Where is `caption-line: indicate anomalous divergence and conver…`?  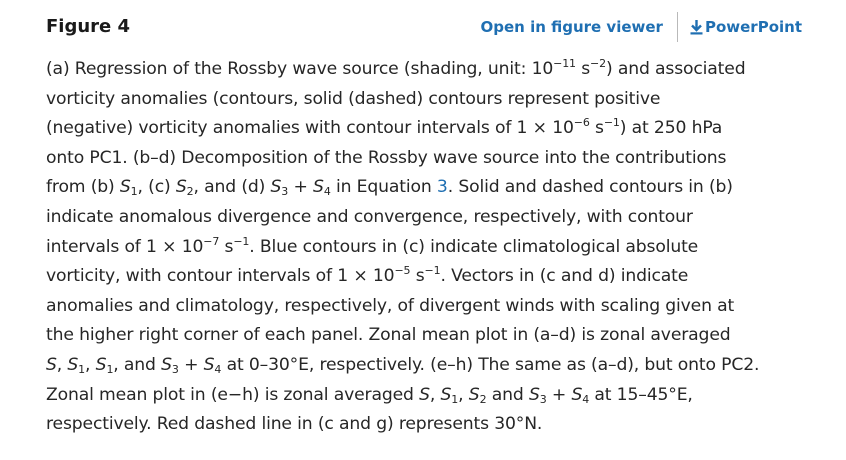
caption-line: indicate anomalous divergence and conver… is located at coordinates (369, 216).